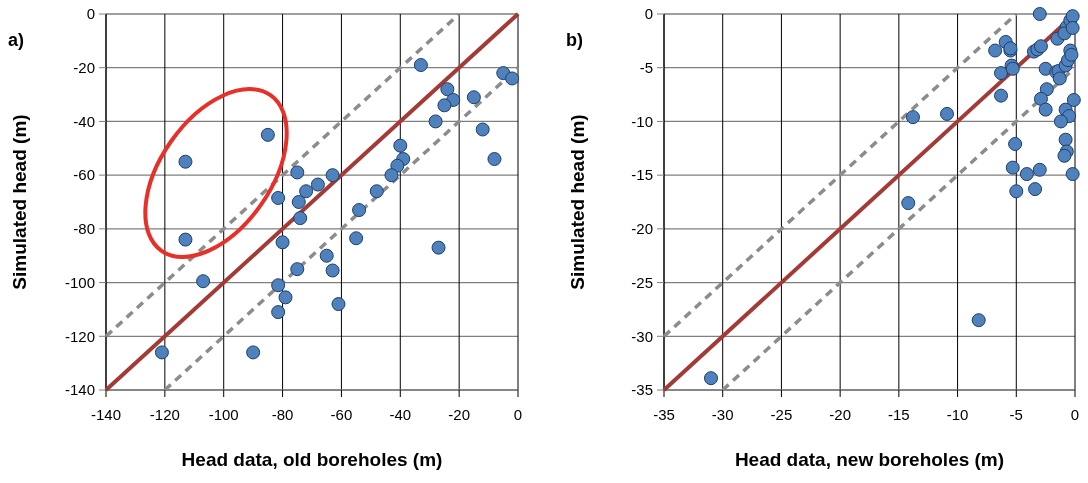 The height and width of the screenshot is (483, 1088). I want to click on x-tick-label: -10, so click(957, 414).